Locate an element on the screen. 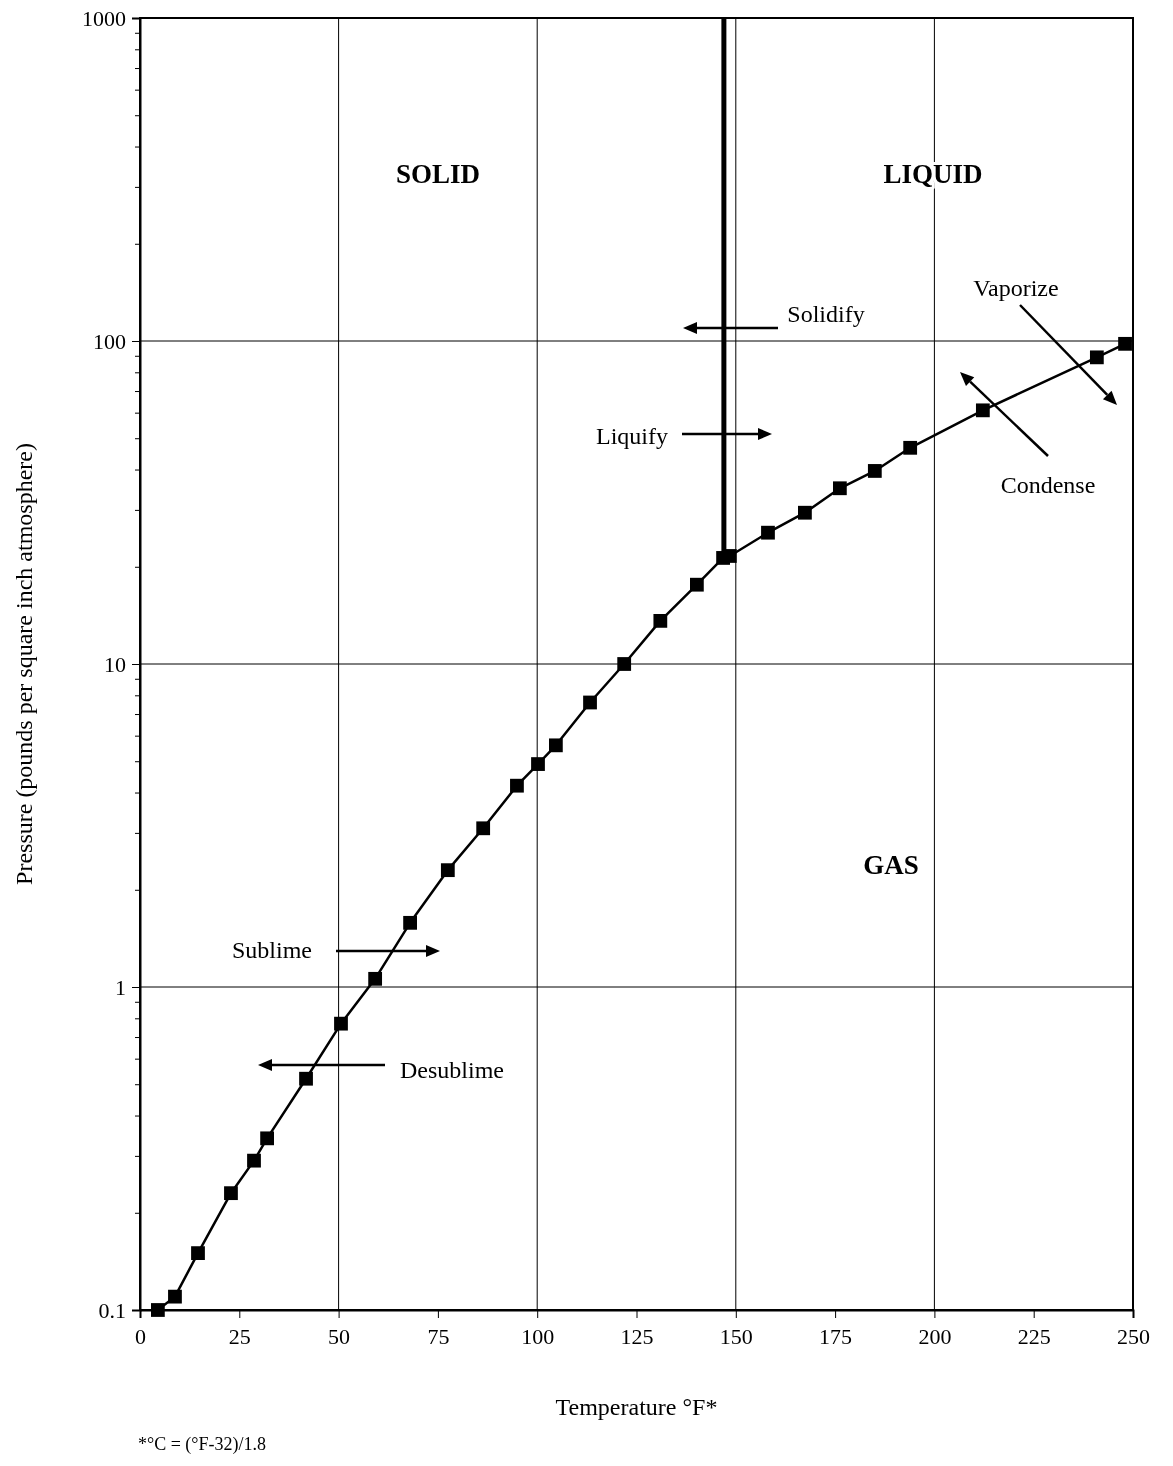 This screenshot has width=1173, height=1466. x-tick-label: 250 is located at coordinates (1133, 1336).